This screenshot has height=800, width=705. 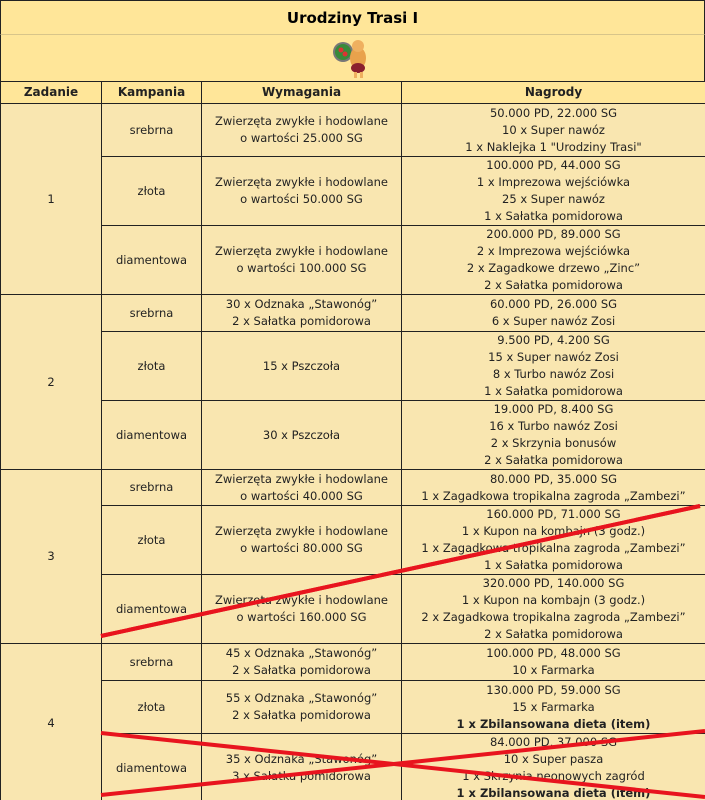 I want to click on reward-line: 10 x Super pasza, so click(x=553, y=759).